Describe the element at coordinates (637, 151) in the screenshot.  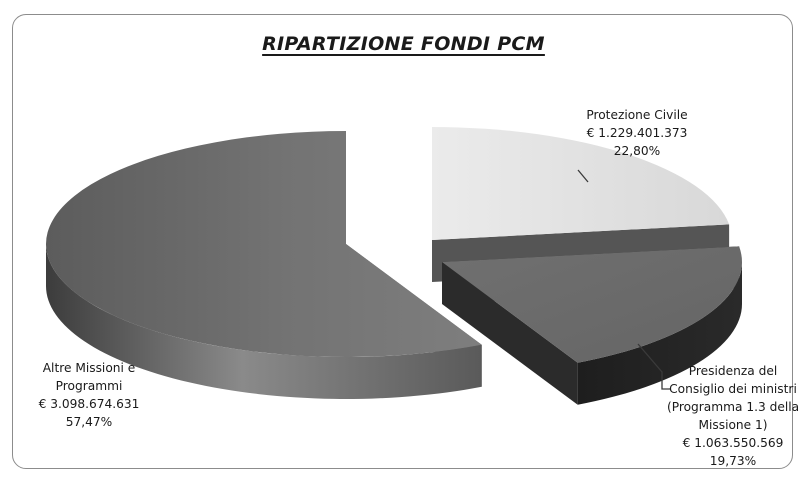
I see `slice-percent: 22,80%` at that location.